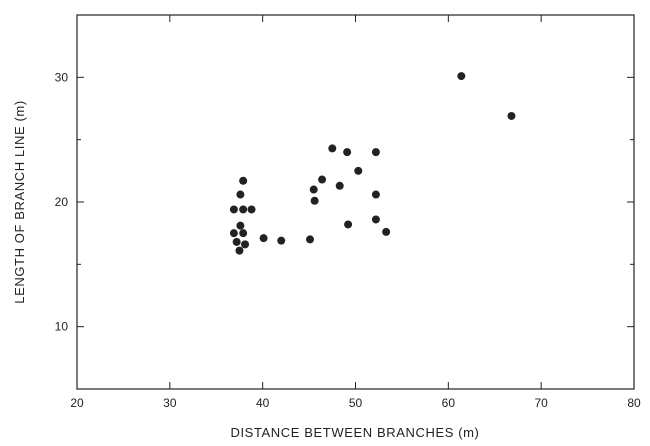 The height and width of the screenshot is (446, 650). Describe the element at coordinates (541, 403) in the screenshot. I see `x-tick-label: 70` at that location.